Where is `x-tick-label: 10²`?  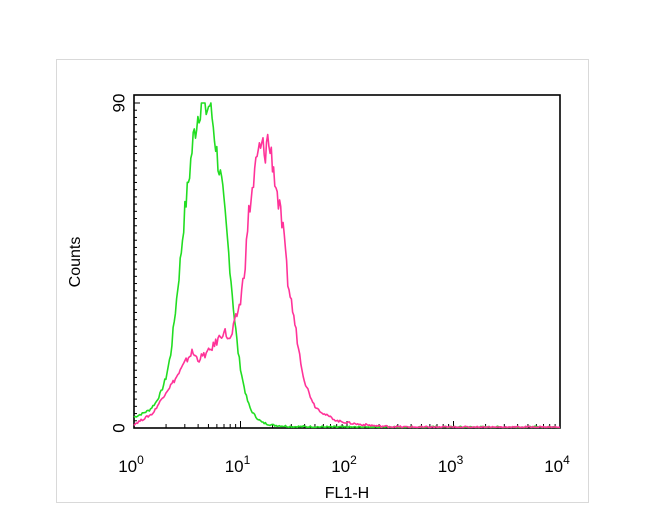
x-tick-label: 10² is located at coordinates (344, 464).